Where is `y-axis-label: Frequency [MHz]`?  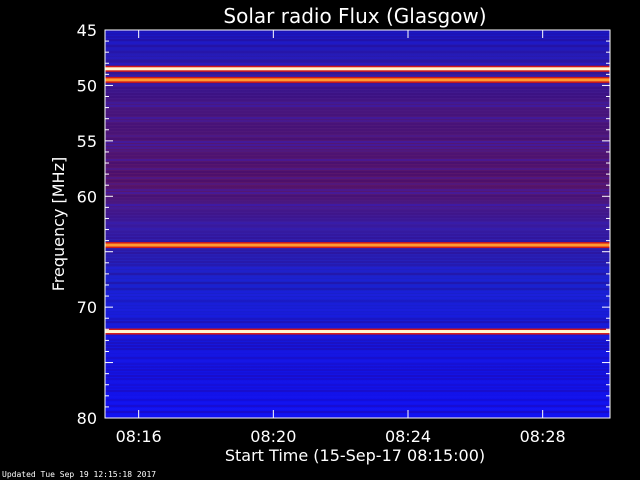 y-axis-label: Frequency [MHz] is located at coordinates (58, 224).